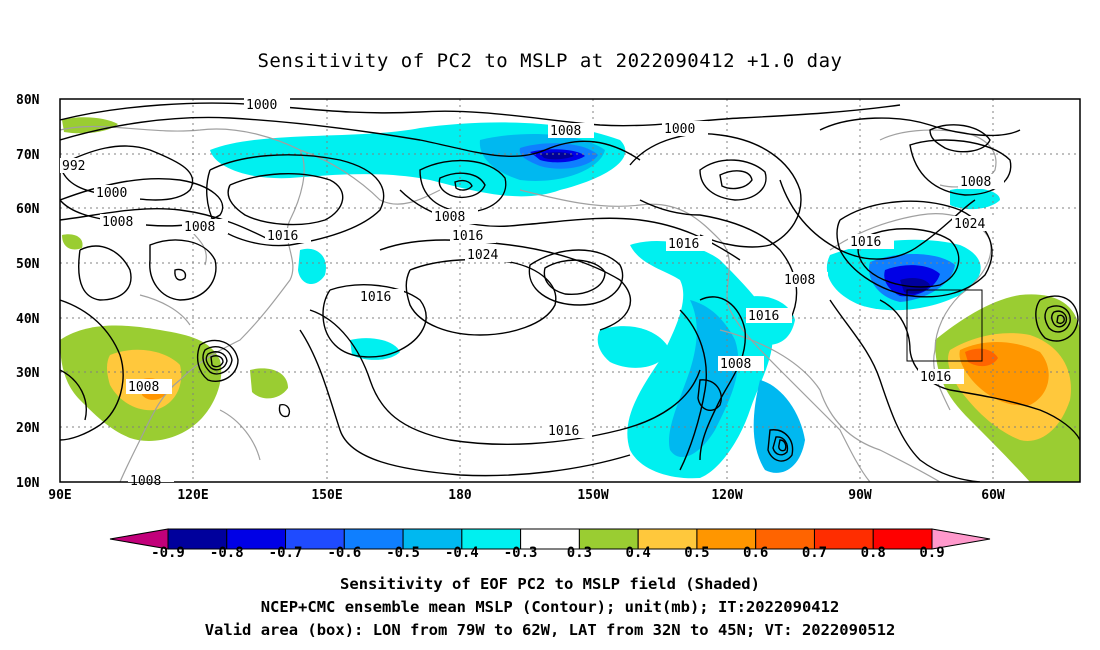  Describe the element at coordinates (59, 495) in the screenshot. I see `lon-label: 90E` at that location.